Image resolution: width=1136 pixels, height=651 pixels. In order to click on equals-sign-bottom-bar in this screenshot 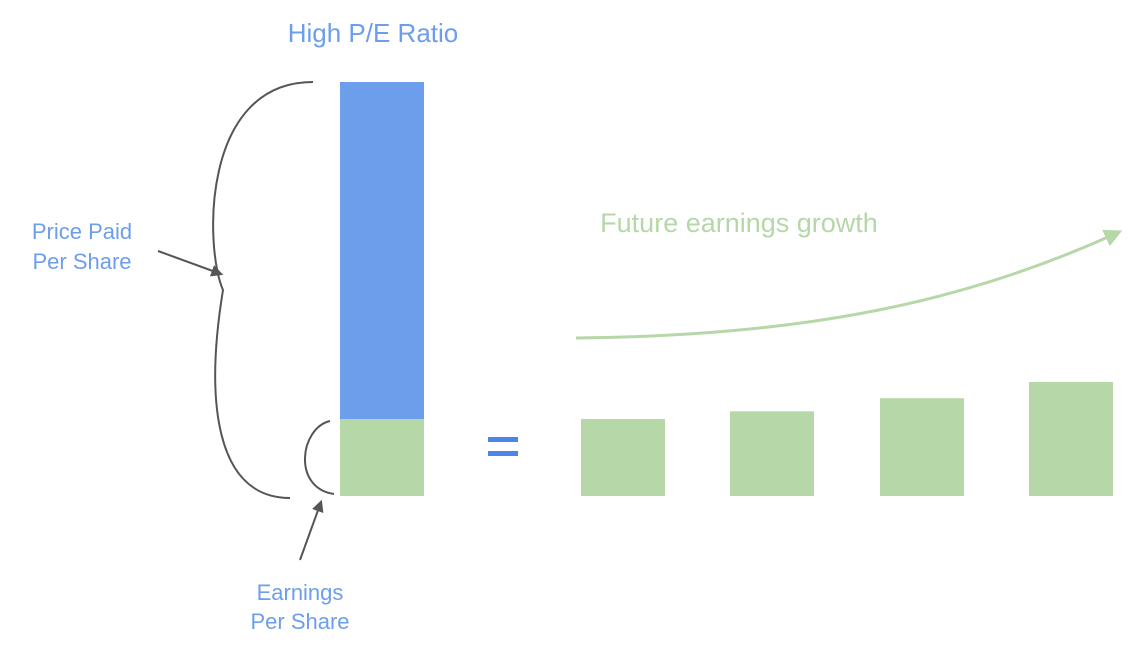, I will do `click(503, 453)`.